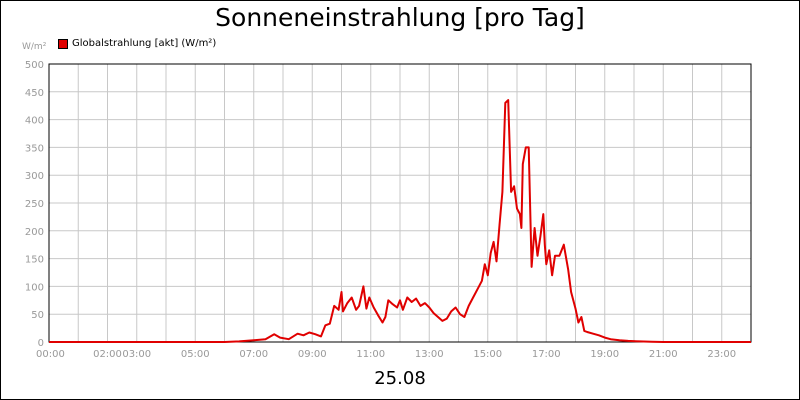  I want to click on y-tick-label: 200, so click(34, 232).